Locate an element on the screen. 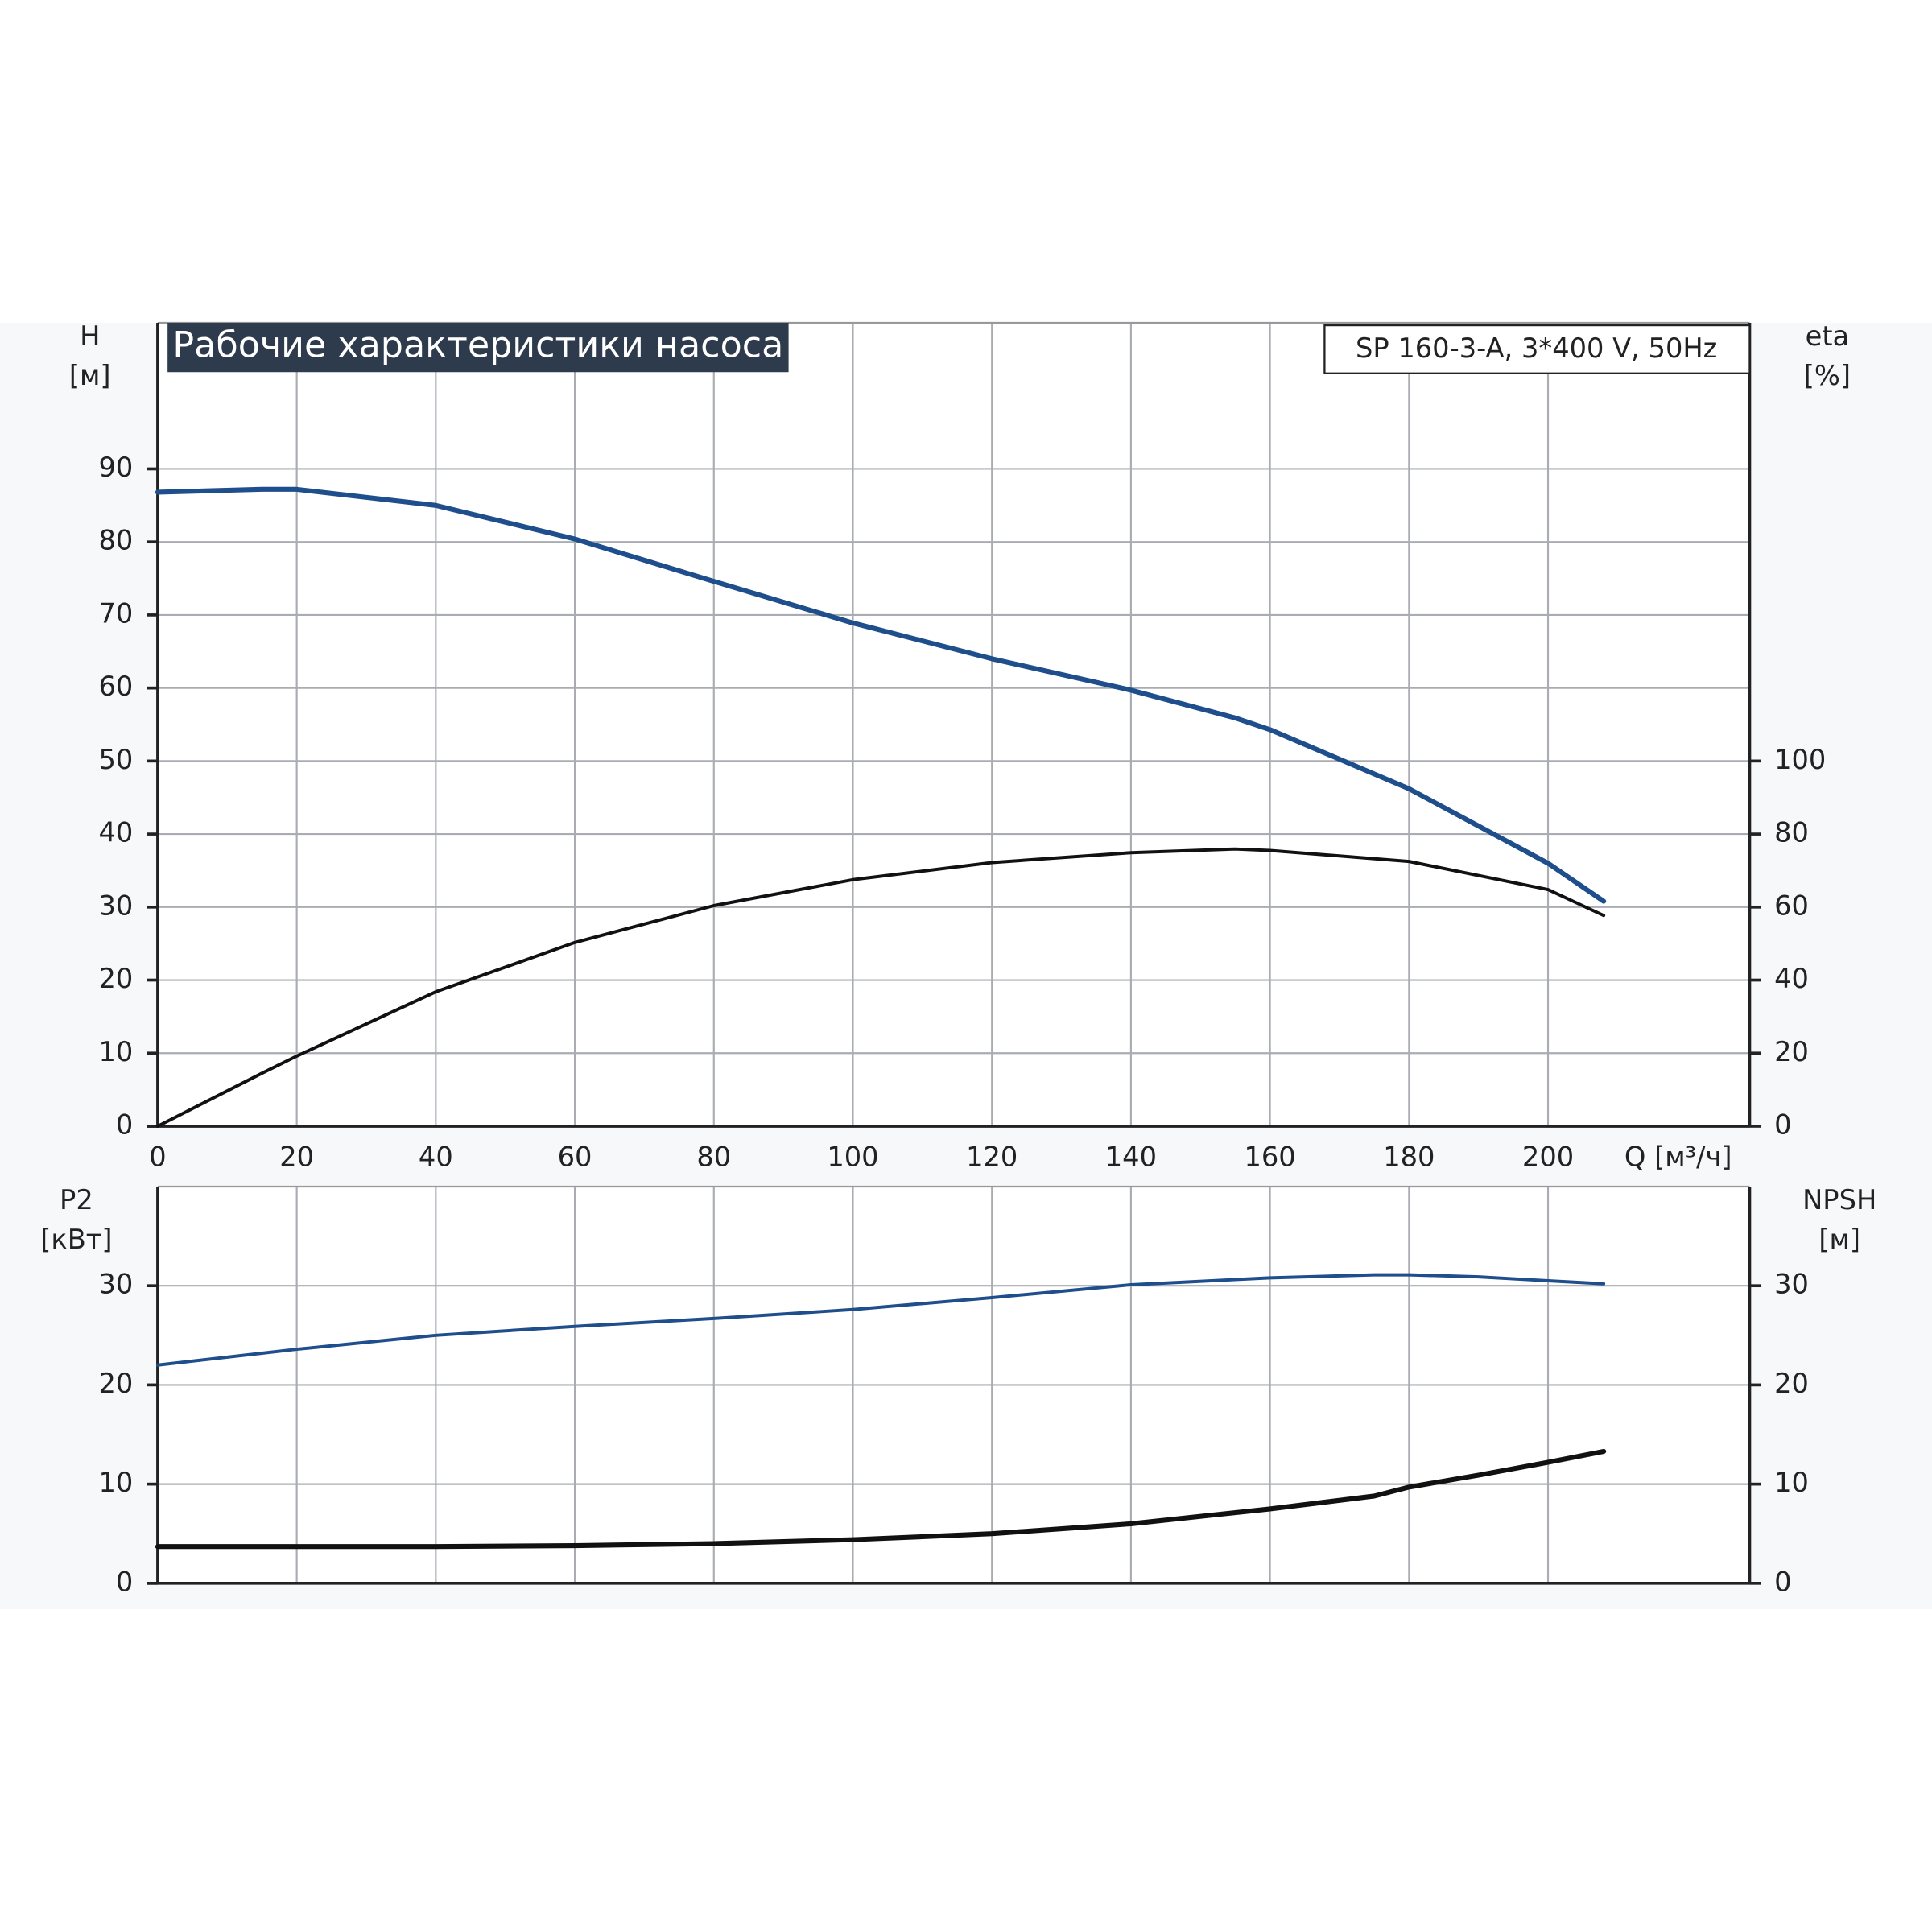 This screenshot has width=1932, height=1932. y2-tick-label: 60 is located at coordinates (1791, 905).